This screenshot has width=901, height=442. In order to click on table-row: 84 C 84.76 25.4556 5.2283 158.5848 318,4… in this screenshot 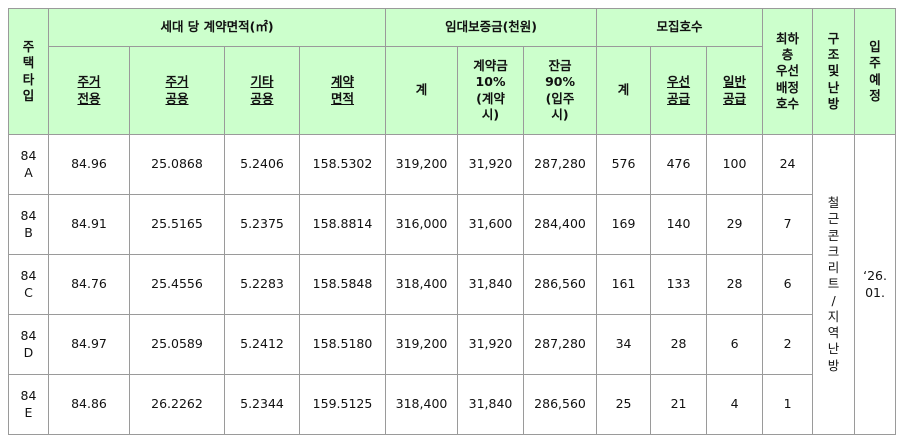, I will do `click(452, 284)`.